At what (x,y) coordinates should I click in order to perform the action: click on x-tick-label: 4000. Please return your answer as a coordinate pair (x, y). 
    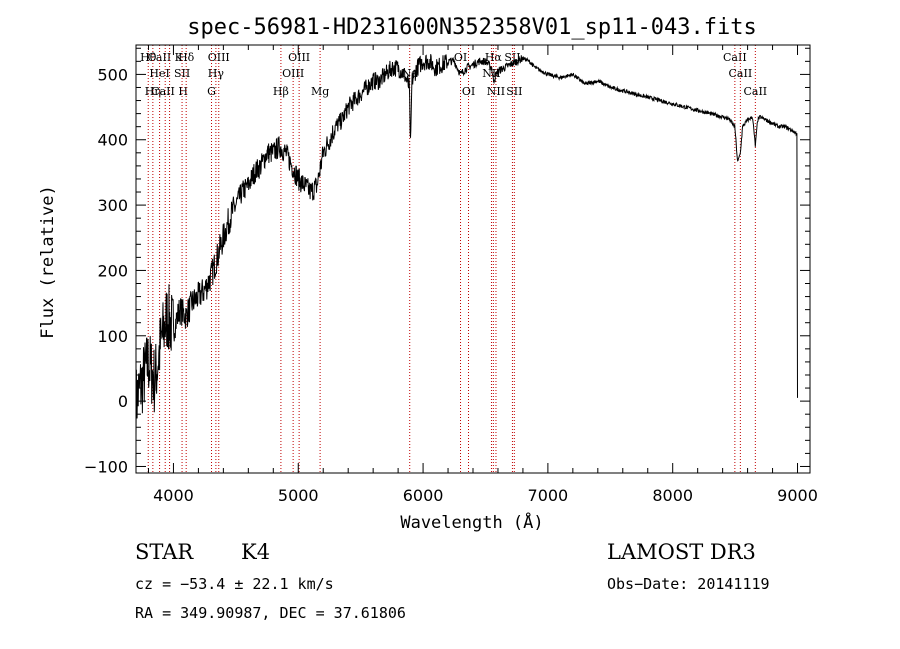
    Looking at the image, I should click on (173, 495).